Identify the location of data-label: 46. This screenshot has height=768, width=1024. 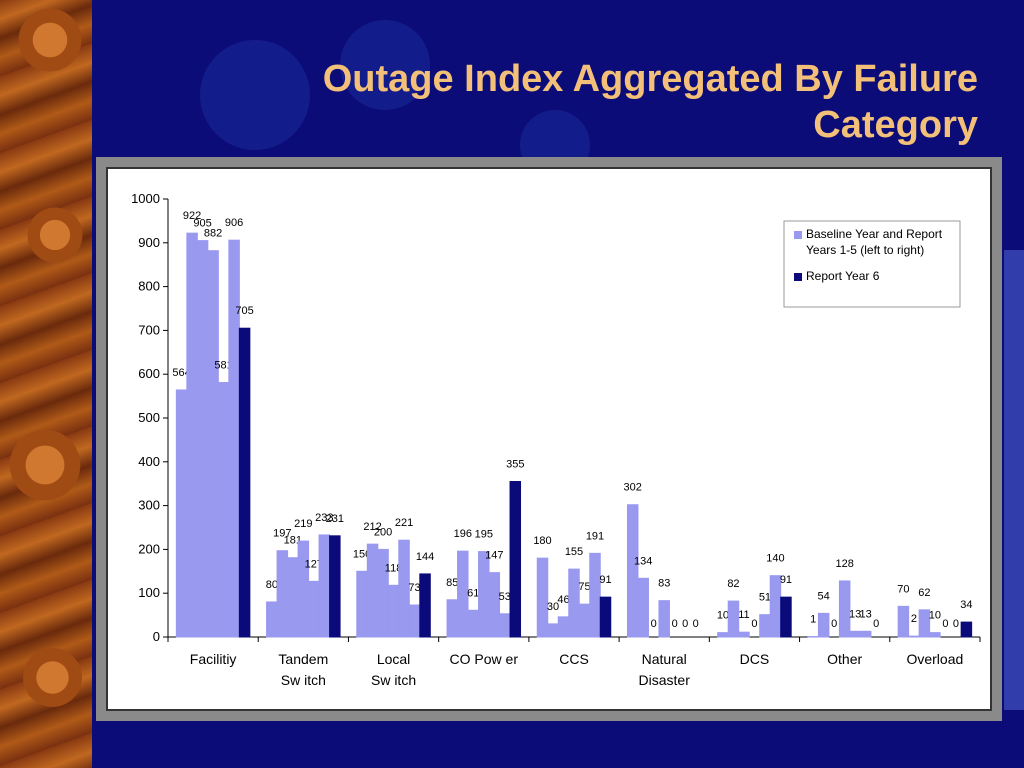
(563, 600).